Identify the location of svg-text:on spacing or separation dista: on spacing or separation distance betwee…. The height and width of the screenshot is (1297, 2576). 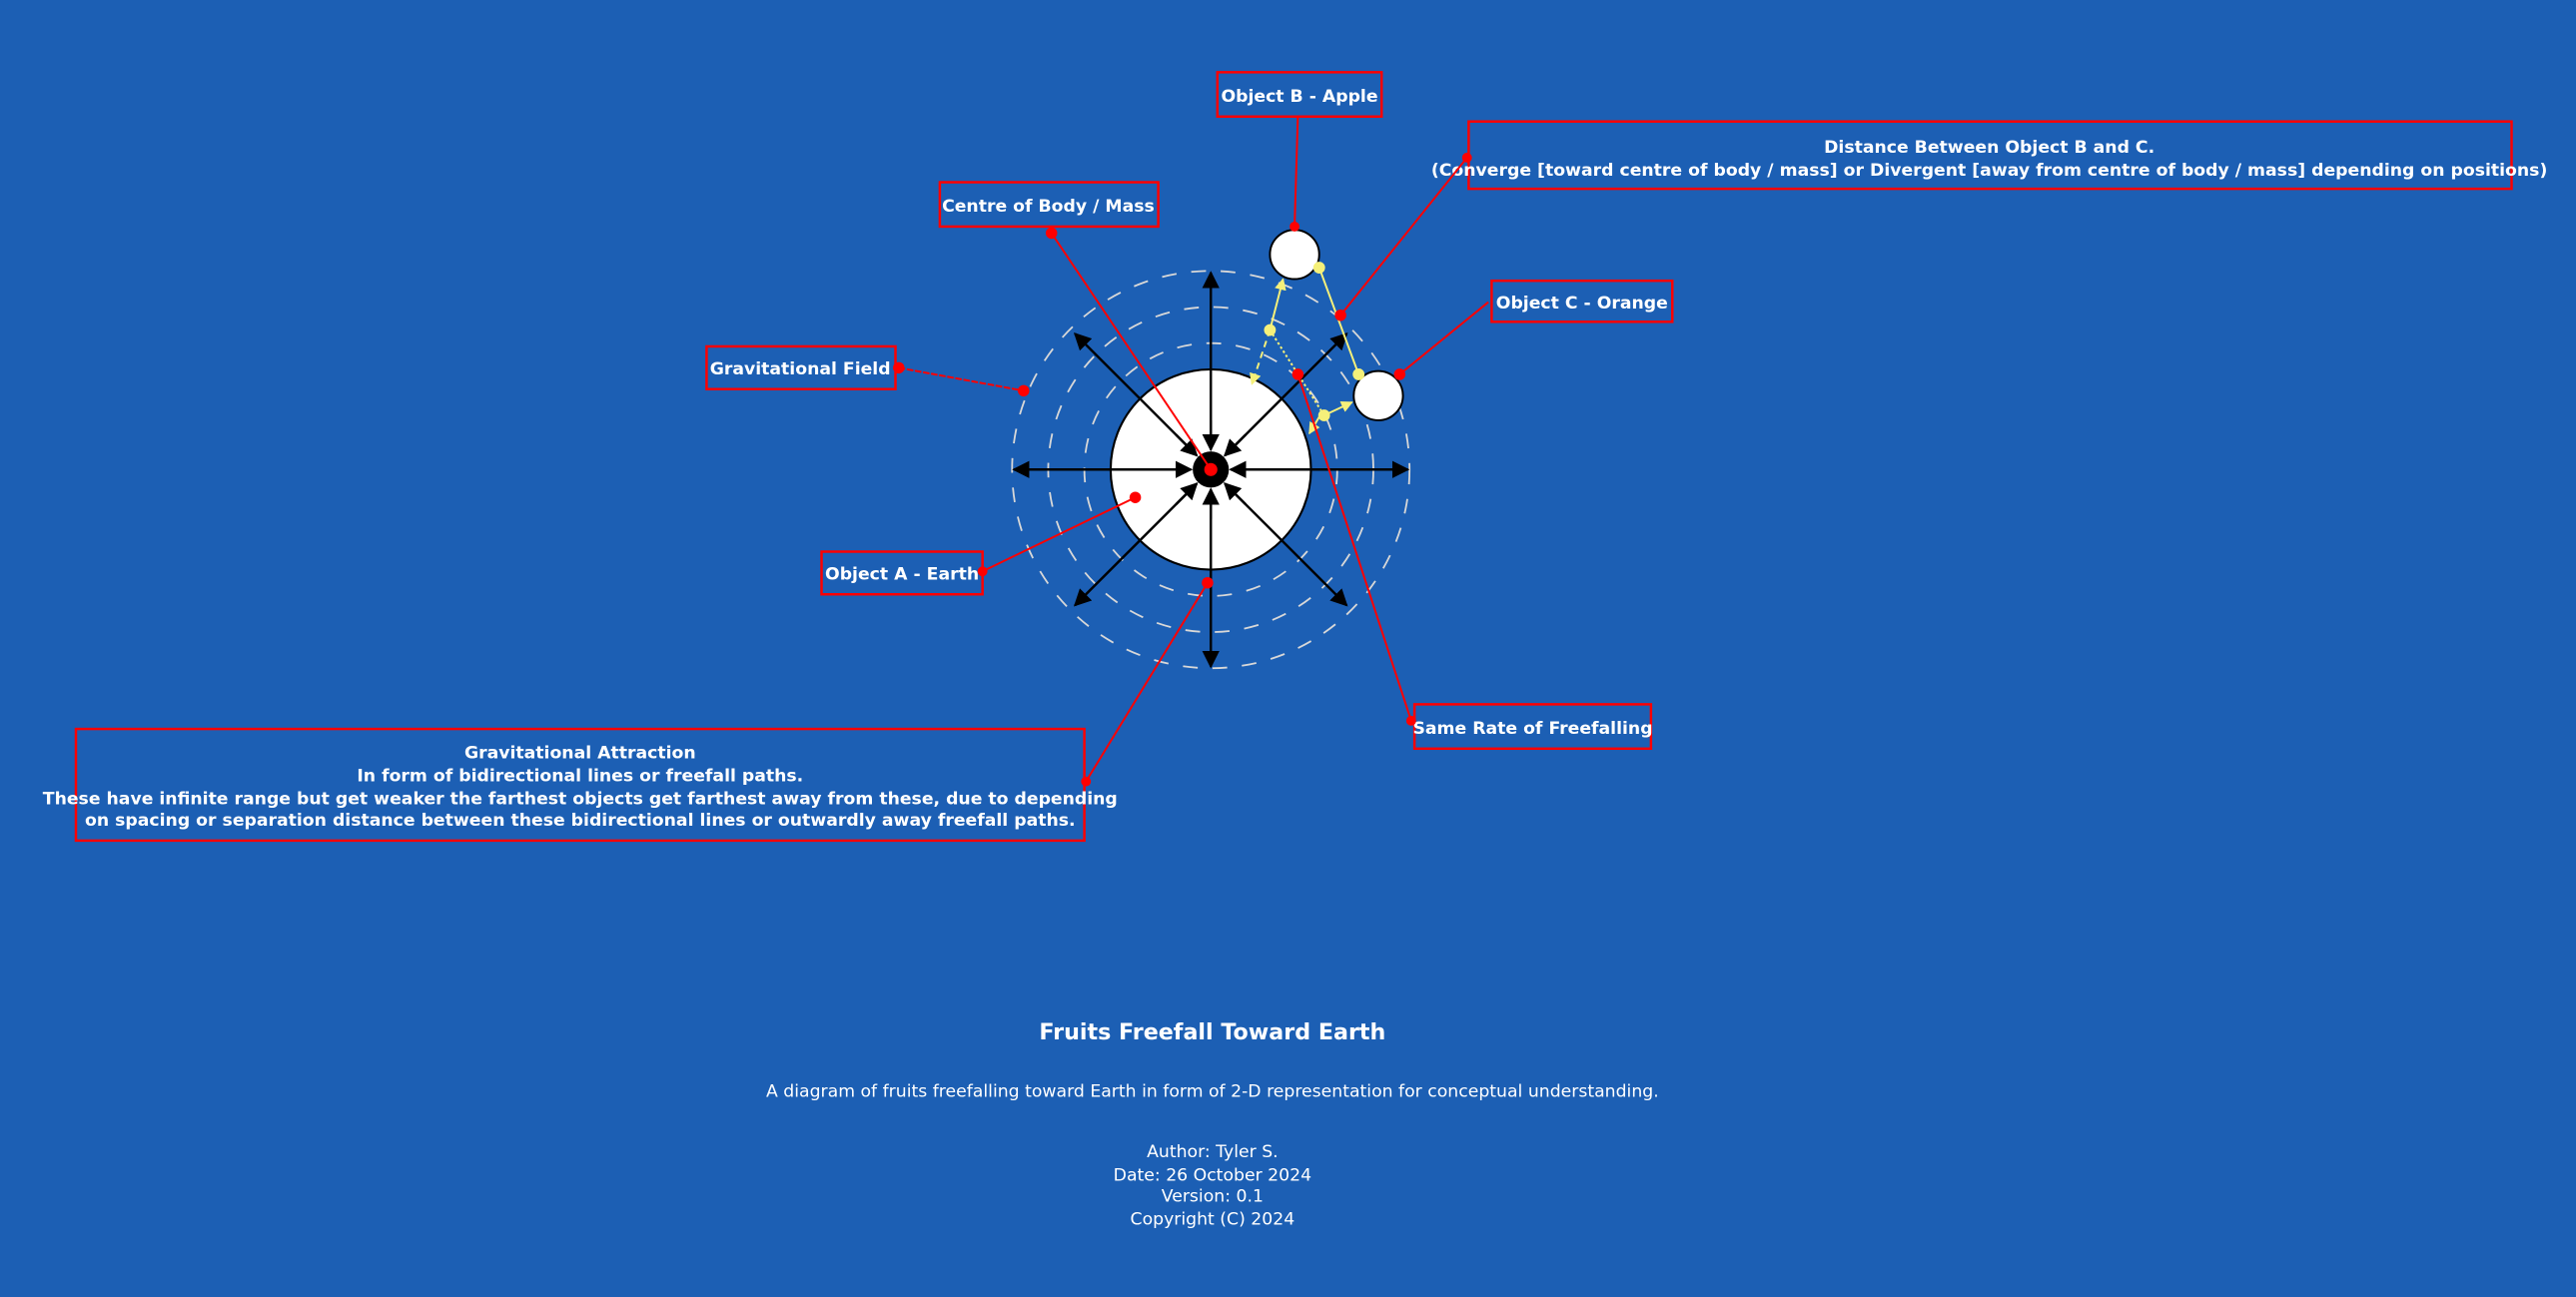
(581, 821).